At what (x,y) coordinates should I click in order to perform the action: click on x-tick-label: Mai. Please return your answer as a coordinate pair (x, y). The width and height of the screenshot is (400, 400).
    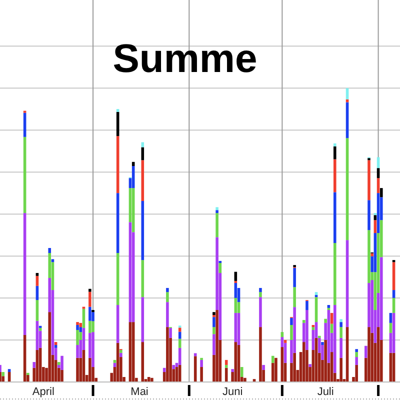
    Looking at the image, I should click on (139, 392).